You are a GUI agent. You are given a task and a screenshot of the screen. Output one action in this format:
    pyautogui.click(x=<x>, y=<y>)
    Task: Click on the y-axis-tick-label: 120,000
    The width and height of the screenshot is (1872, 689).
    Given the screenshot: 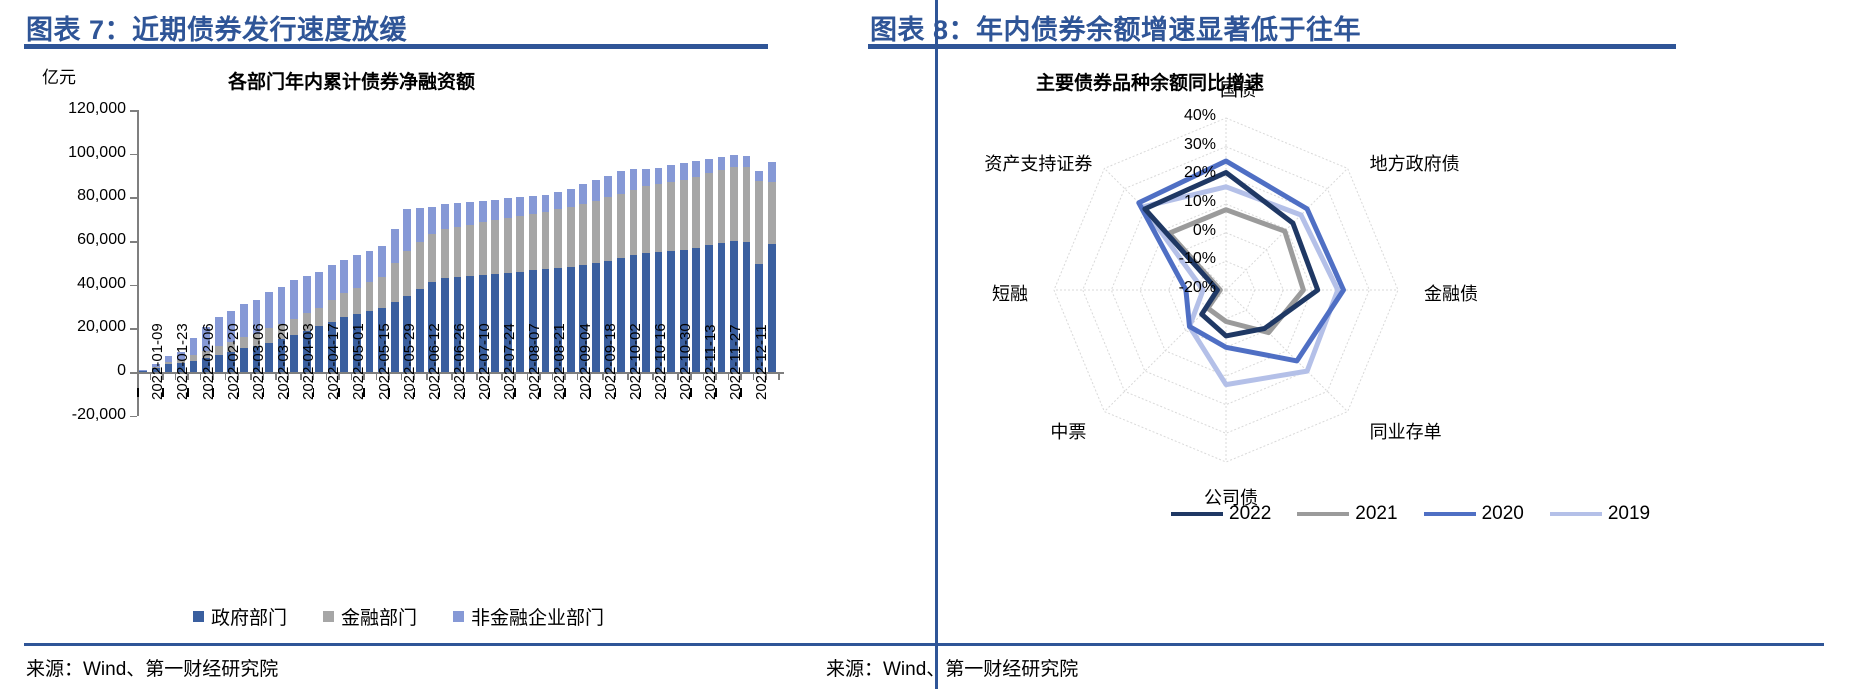 What is the action you would take?
    pyautogui.click(x=97, y=108)
    